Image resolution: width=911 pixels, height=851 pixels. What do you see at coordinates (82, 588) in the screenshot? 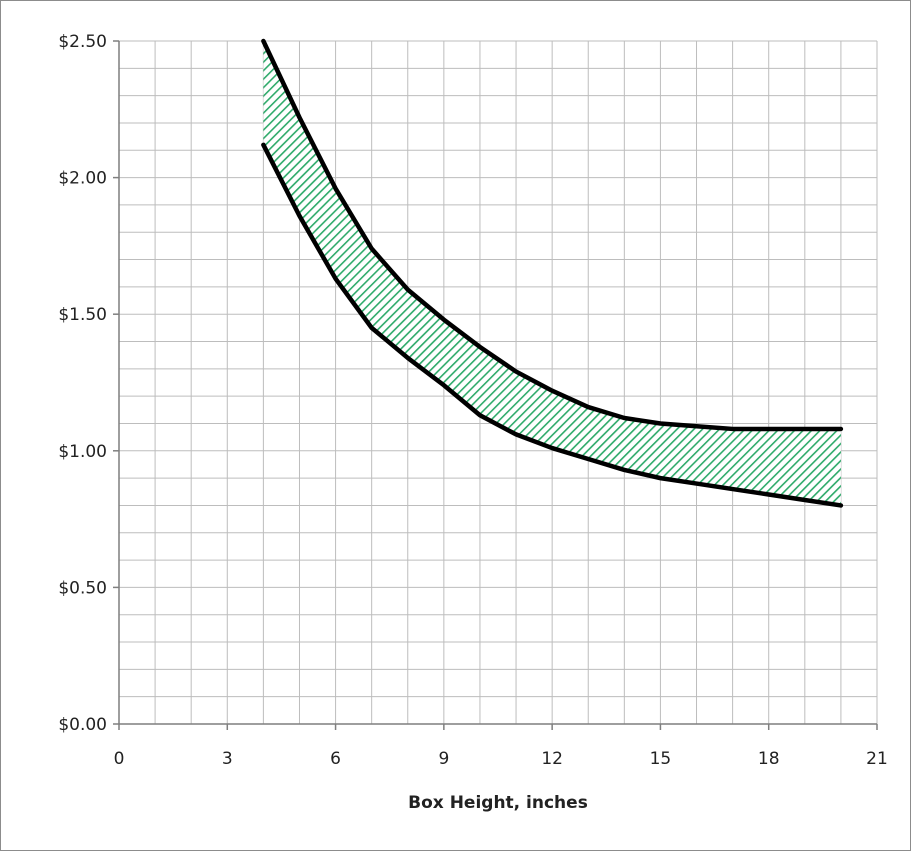
I see `y-tick-label: $0.50` at bounding box center [82, 588].